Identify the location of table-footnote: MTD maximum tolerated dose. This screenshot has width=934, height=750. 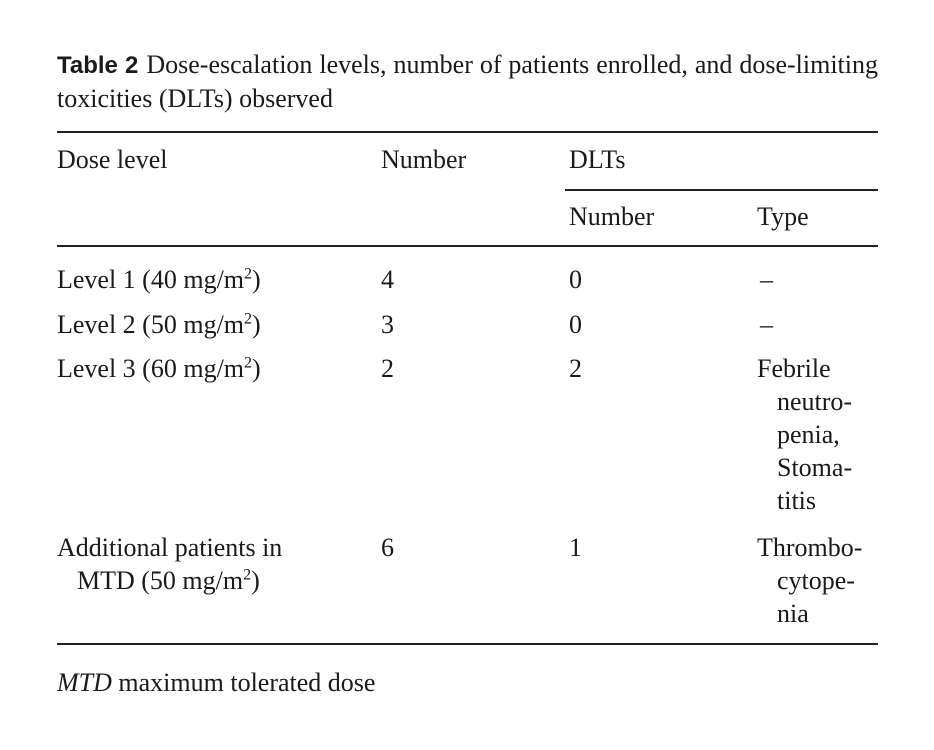
(216, 682).